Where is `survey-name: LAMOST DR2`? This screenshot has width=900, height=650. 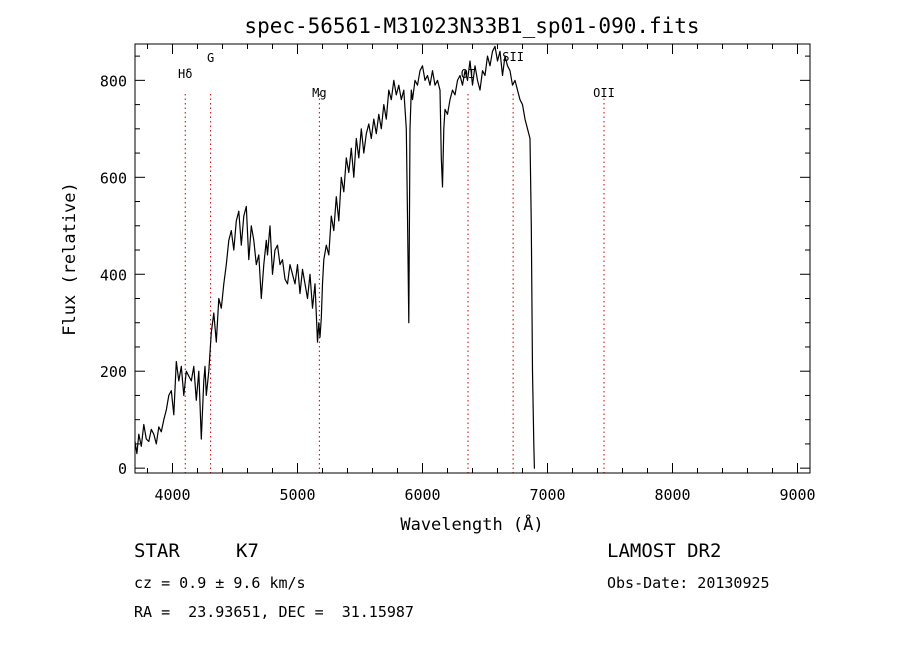 survey-name: LAMOST DR2 is located at coordinates (664, 551).